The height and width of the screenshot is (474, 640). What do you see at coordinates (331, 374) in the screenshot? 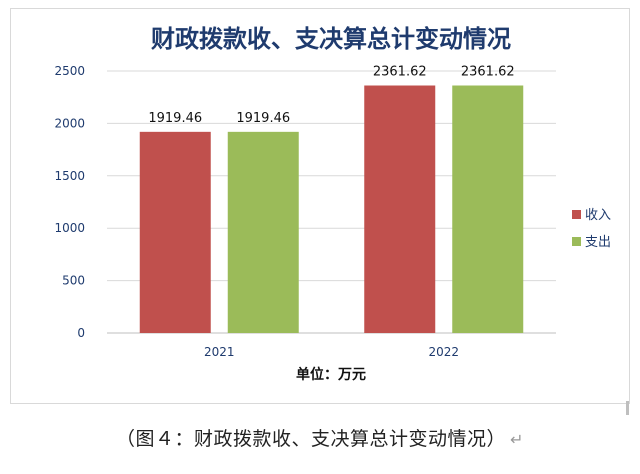
I see `x-axis-label: 单位：万元` at bounding box center [331, 374].